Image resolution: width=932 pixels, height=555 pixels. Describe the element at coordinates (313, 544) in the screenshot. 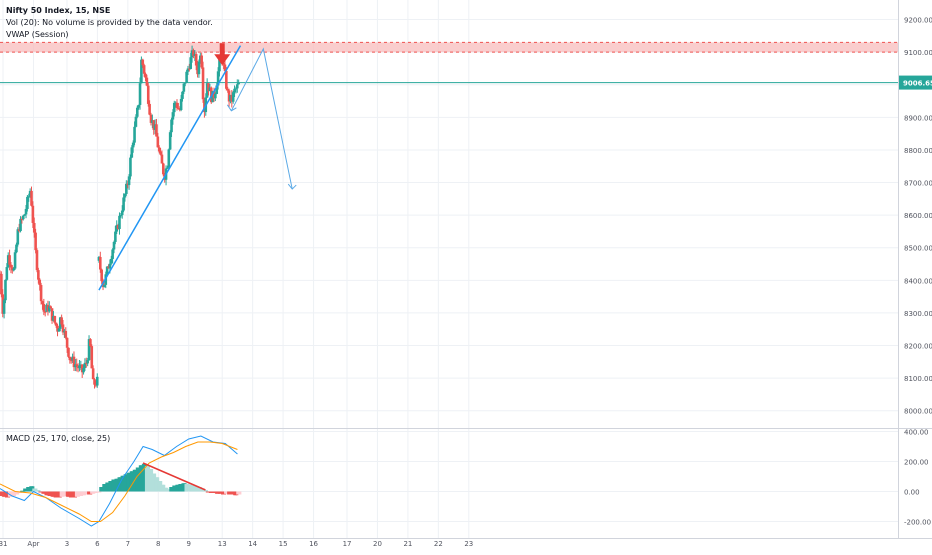

I see `time-tick-label: 16` at that location.